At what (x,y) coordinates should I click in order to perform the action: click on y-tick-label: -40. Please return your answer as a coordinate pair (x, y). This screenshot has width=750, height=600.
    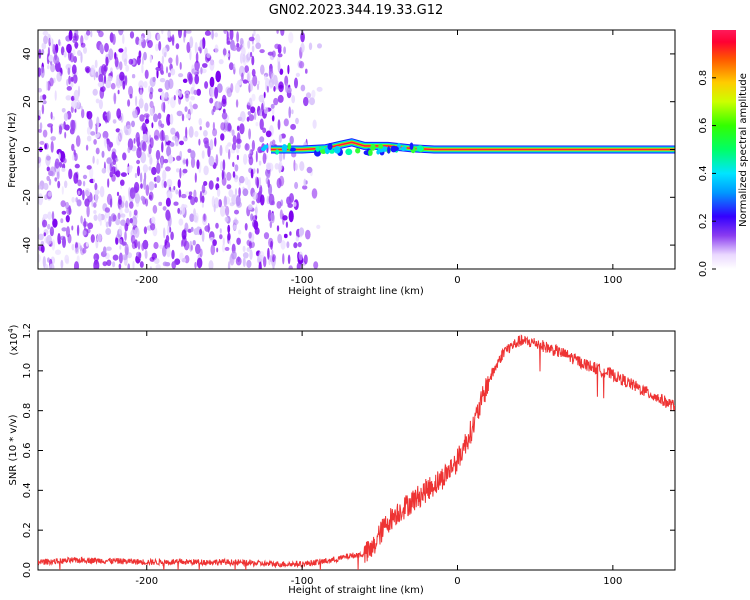
    Looking at the image, I should click on (27, 245).